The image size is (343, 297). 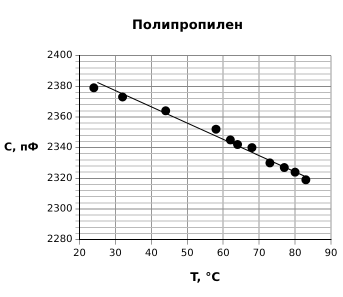 I want to click on x-tick-label: 90, so click(x=331, y=254).